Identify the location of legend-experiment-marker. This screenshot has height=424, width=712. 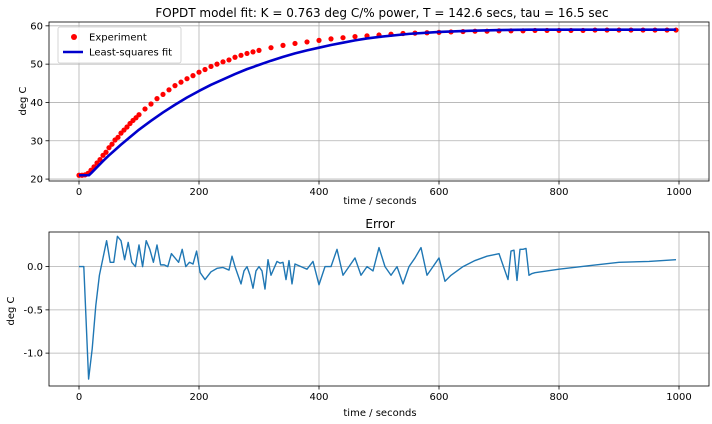
(74, 37).